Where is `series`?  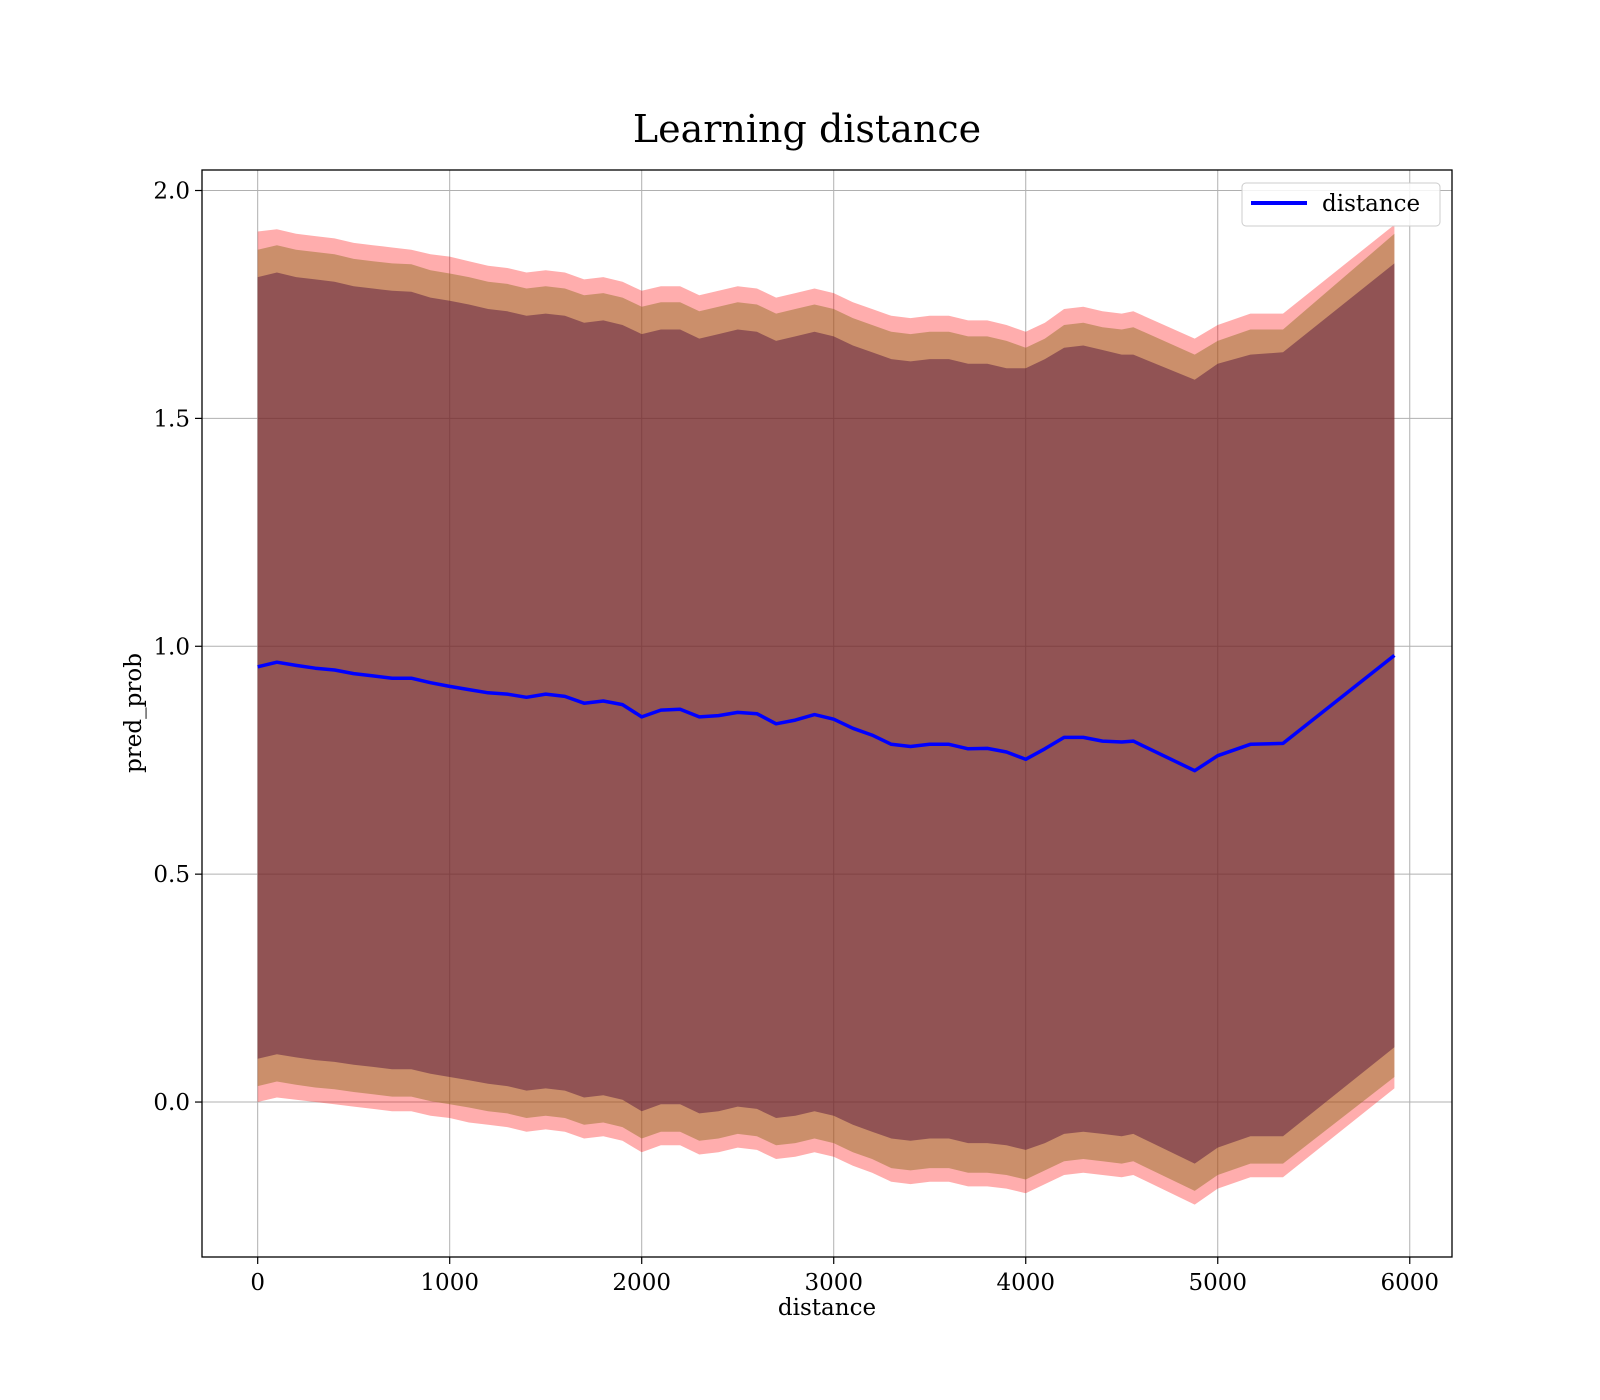 series is located at coordinates (826, 713).